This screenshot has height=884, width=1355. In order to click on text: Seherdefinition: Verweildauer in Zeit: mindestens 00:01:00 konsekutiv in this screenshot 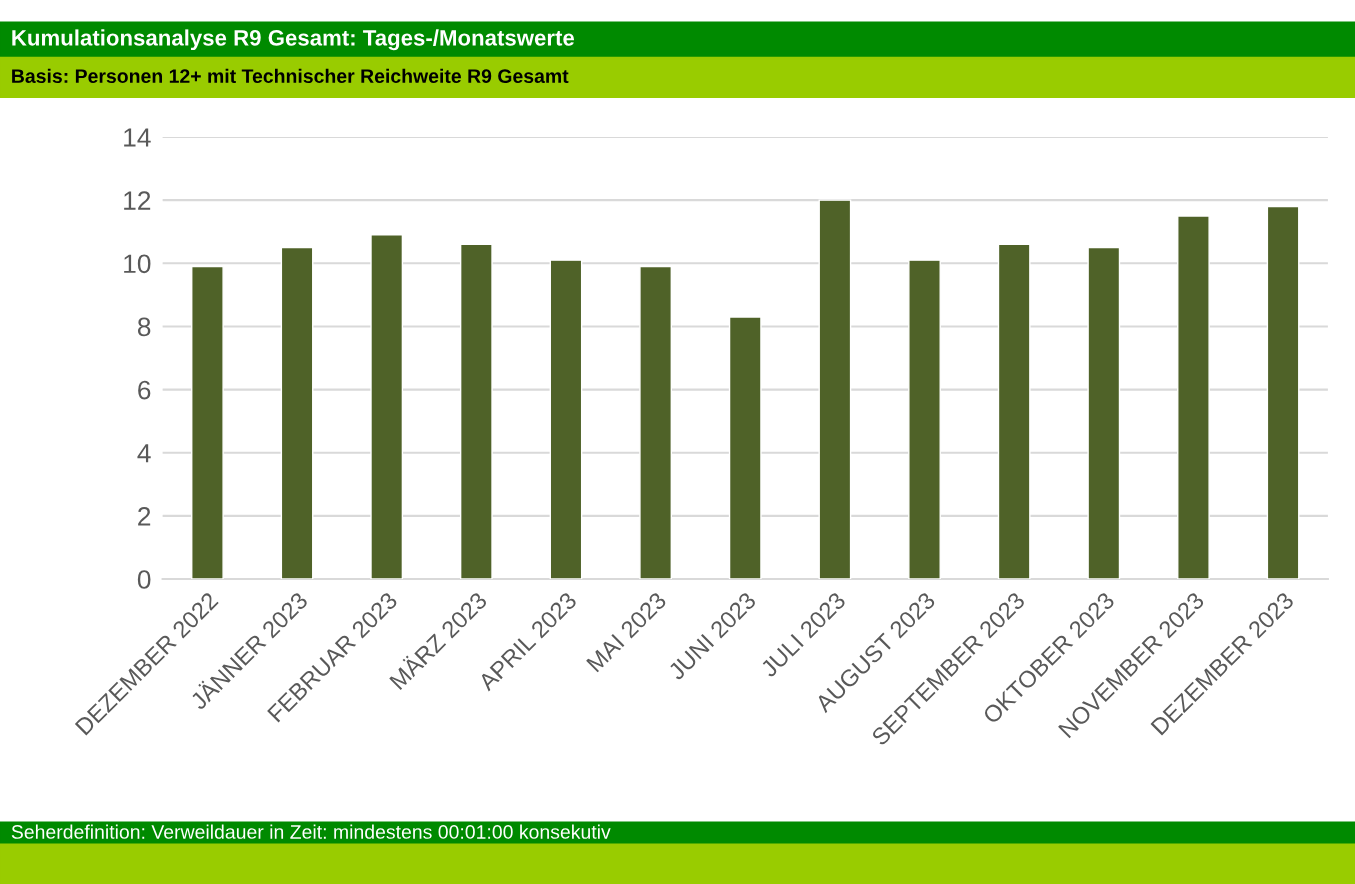, I will do `click(311, 831)`.